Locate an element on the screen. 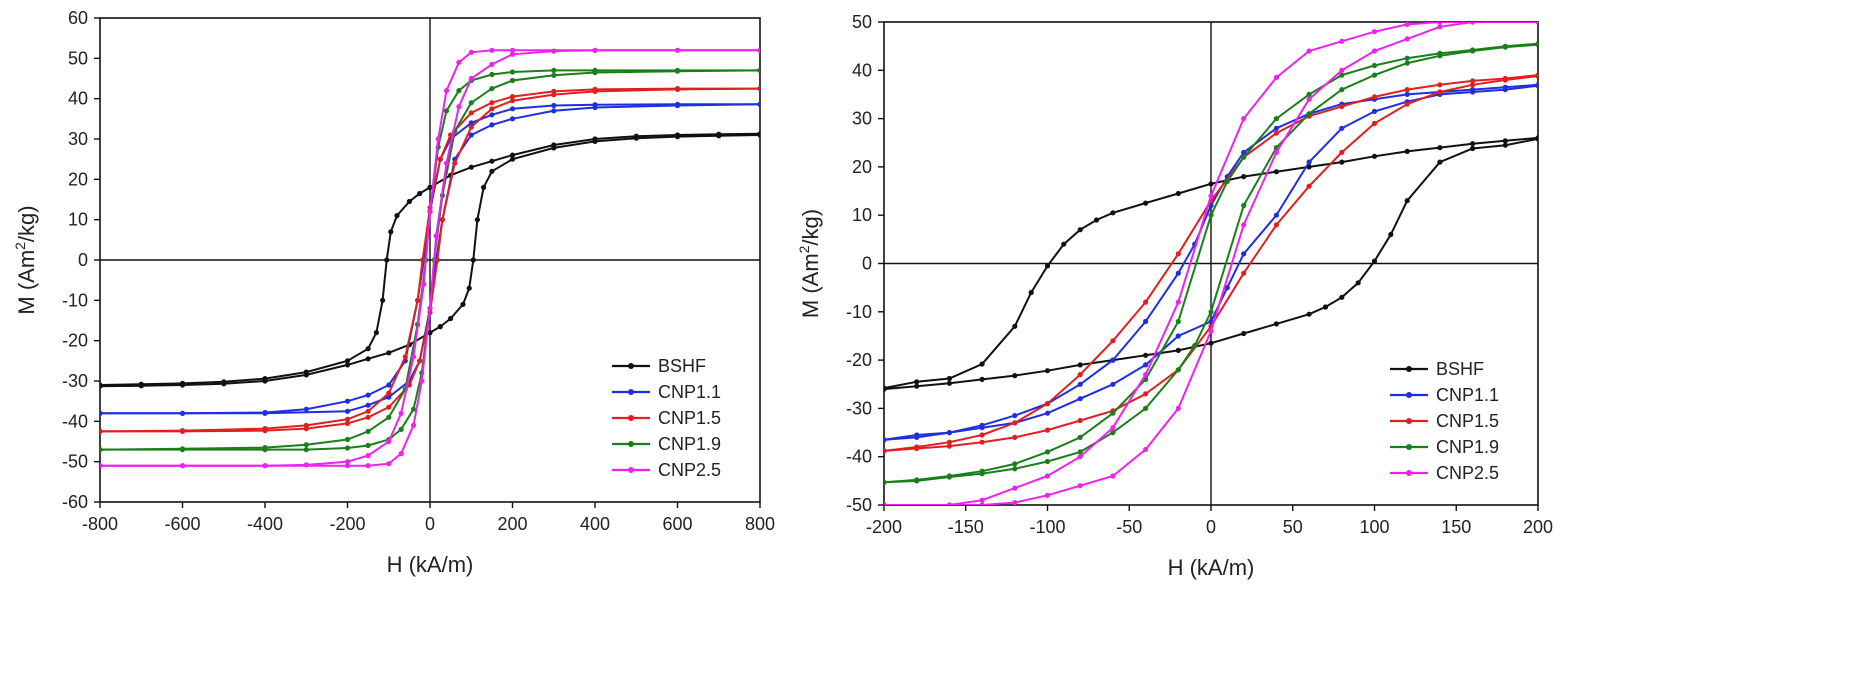 The width and height of the screenshot is (1850, 696). series-line-upper is located at coordinates (430, 259).